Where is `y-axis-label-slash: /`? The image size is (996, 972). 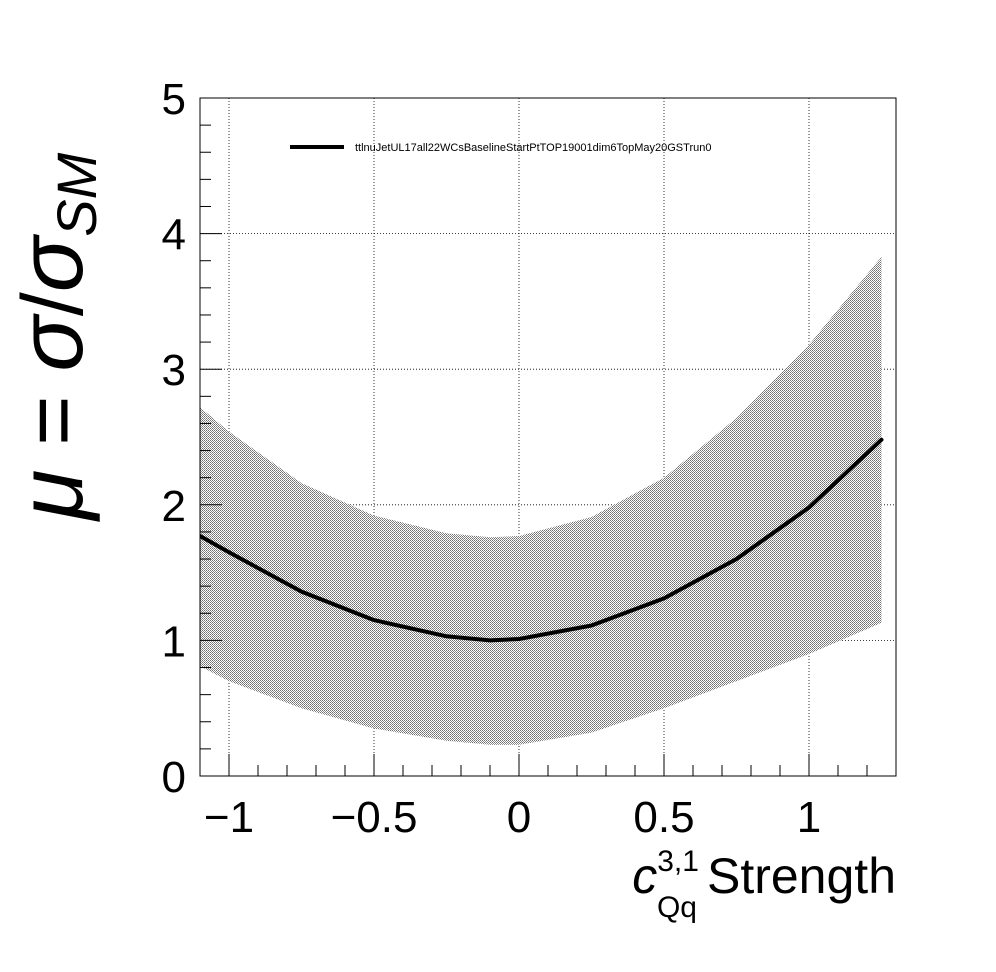 y-axis-label-slash: / is located at coordinates (53, 304).